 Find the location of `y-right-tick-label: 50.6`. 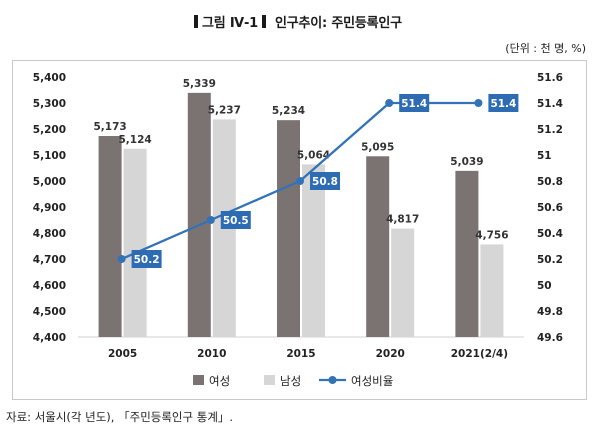

y-right-tick-label: 50.6 is located at coordinates (550, 208).